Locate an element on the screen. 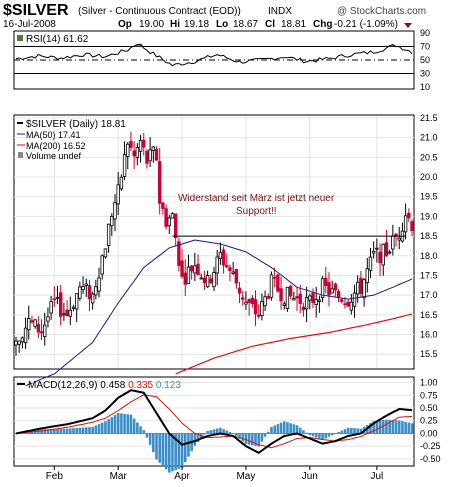  down-arrow-icon is located at coordinates (408, 25).